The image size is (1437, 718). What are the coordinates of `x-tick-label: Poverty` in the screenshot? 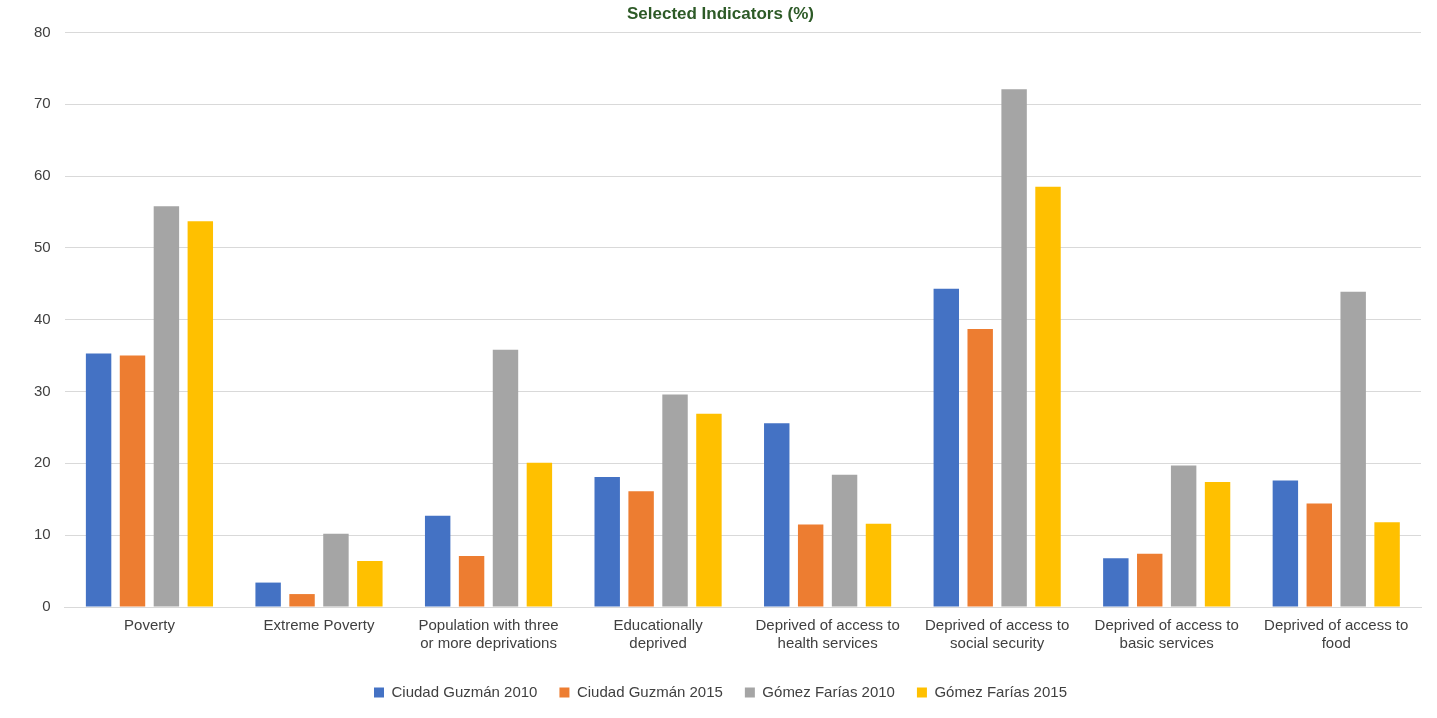 It's located at (150, 625).